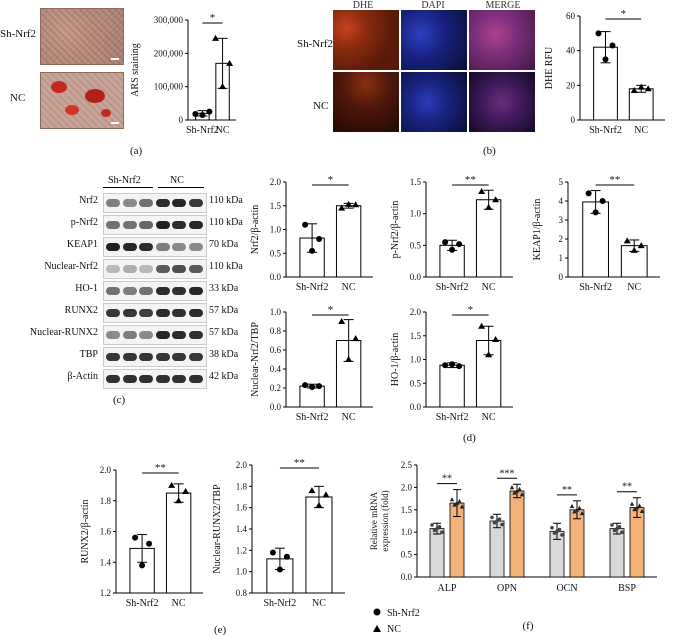  I want to click on nrf2-actin-chart: 0.0 0.5 1.0 1.5 2.0 Nrf2/β-actin Sh-Nrf2 NC *, so click(311, 233).